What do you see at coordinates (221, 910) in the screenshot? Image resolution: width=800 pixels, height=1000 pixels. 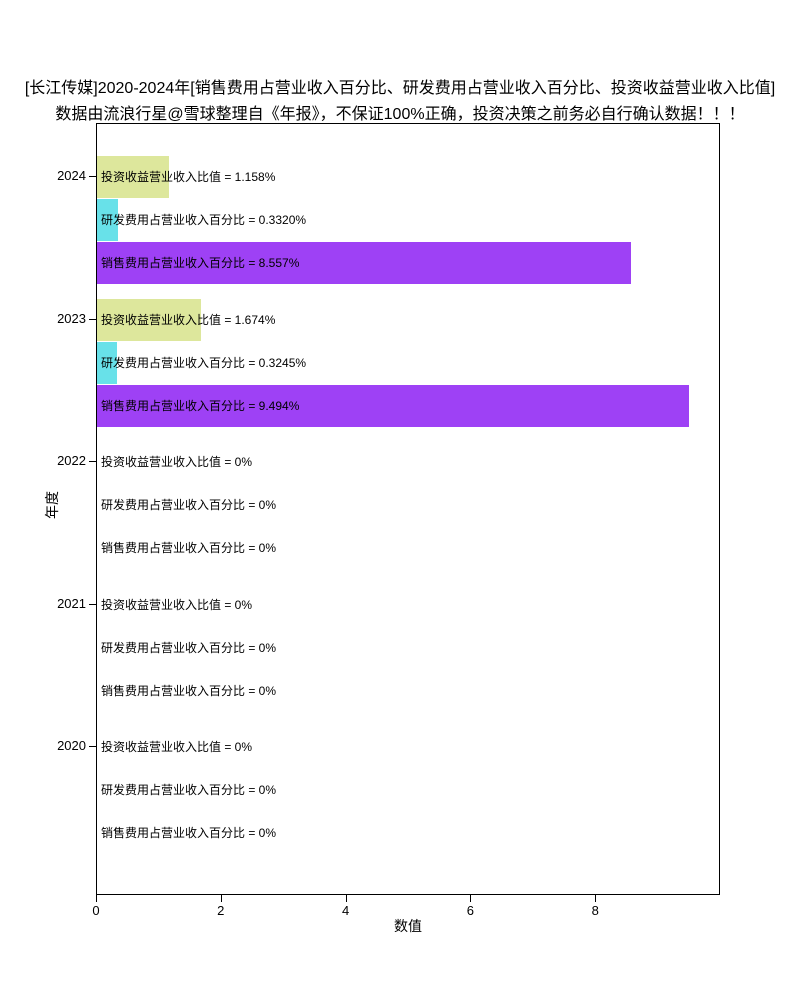 I see `x-tick-label: 2` at bounding box center [221, 910].